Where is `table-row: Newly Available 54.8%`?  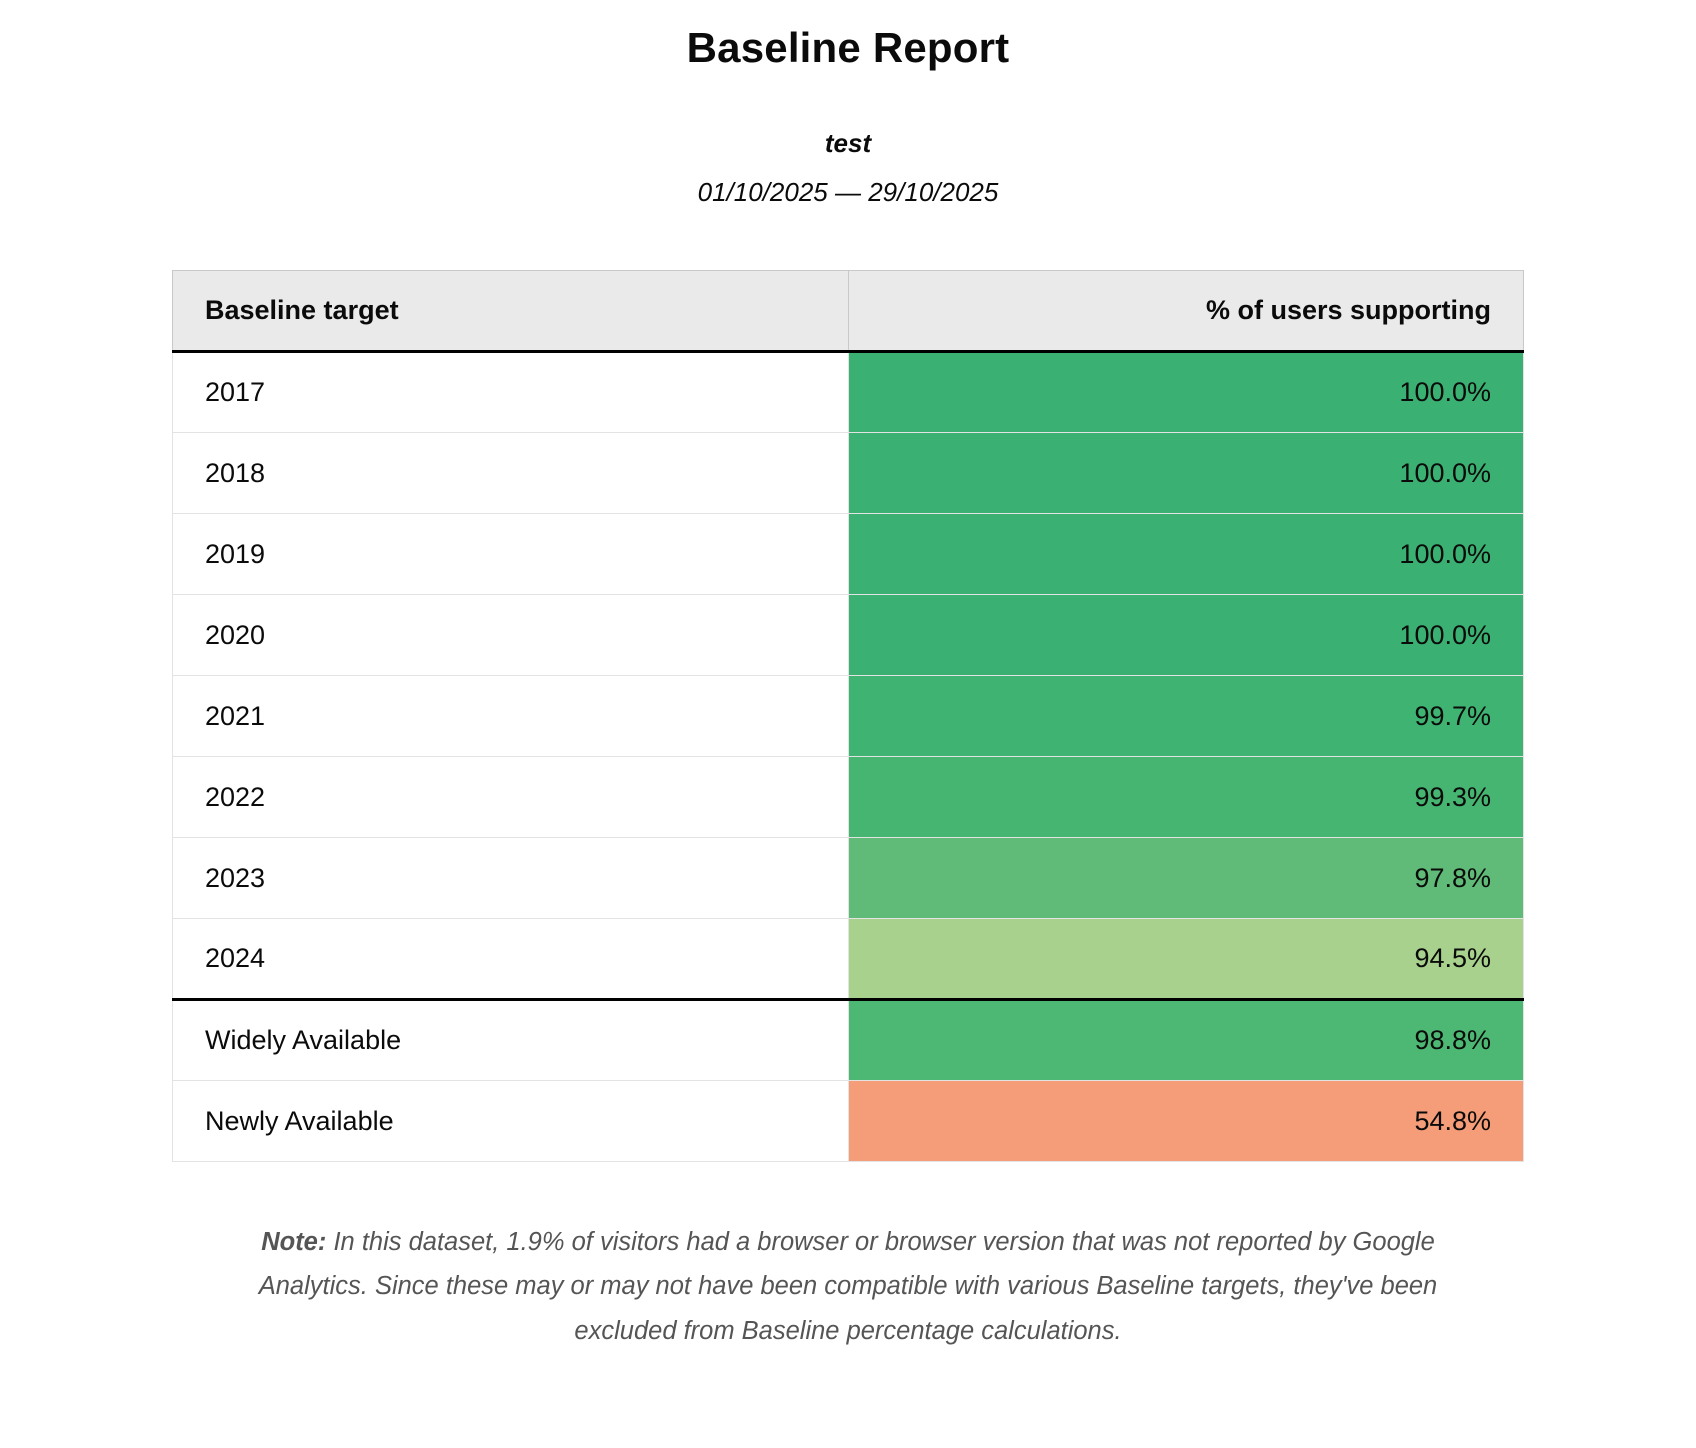
table-row: Newly Available 54.8% is located at coordinates (848, 1121).